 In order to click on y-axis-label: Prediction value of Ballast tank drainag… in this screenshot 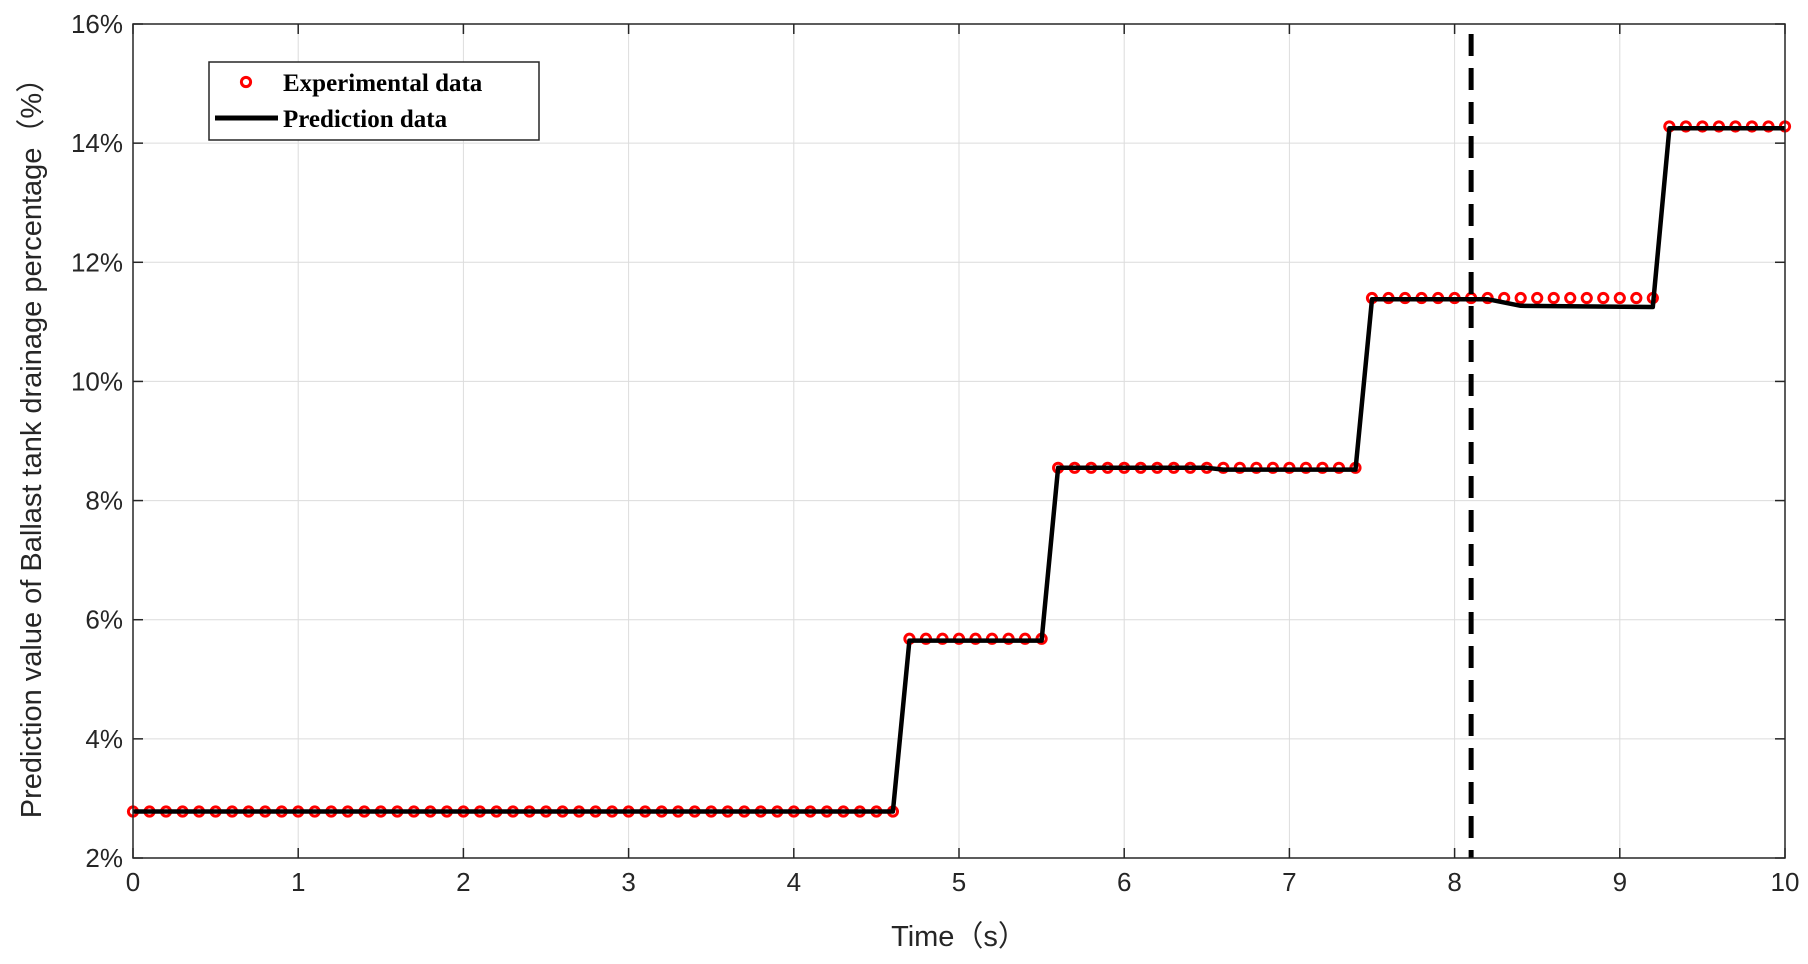, I will do `click(32, 441)`.